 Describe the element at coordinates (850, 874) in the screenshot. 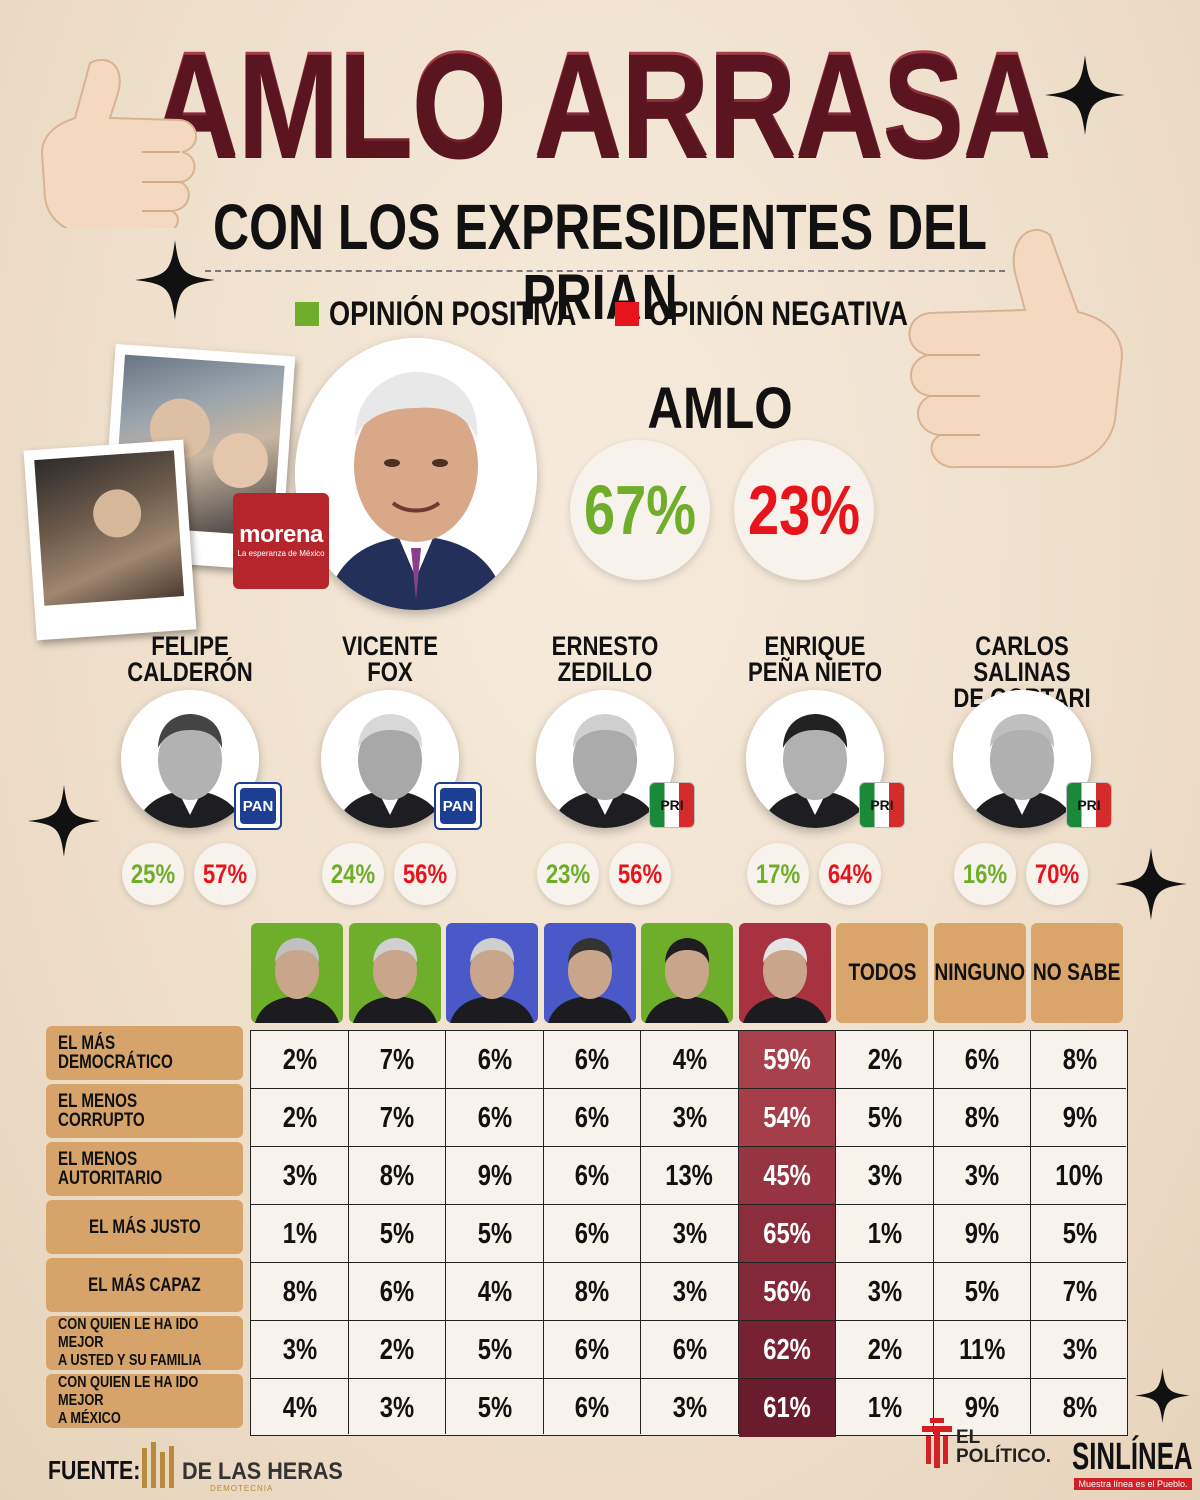

I see `ex-president-negative: 64%` at that location.